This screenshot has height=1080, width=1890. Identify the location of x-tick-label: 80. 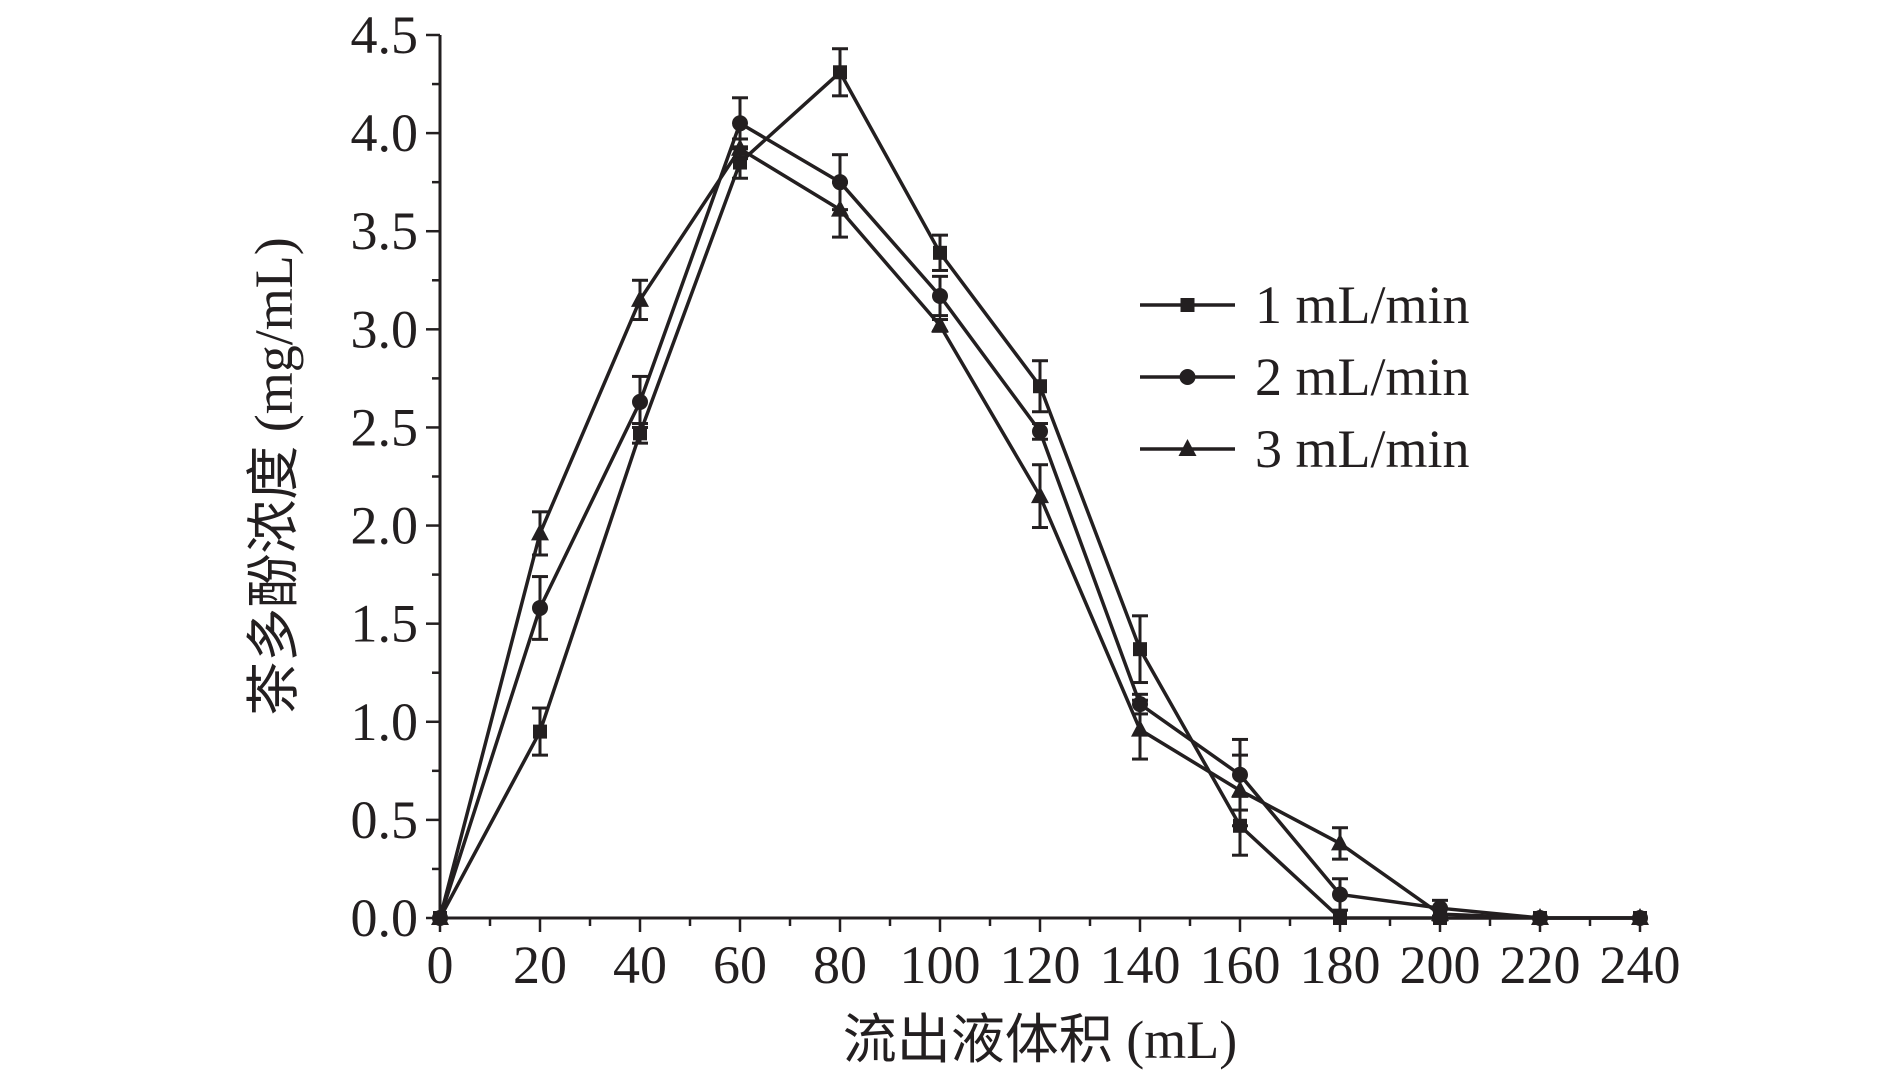
(840, 965).